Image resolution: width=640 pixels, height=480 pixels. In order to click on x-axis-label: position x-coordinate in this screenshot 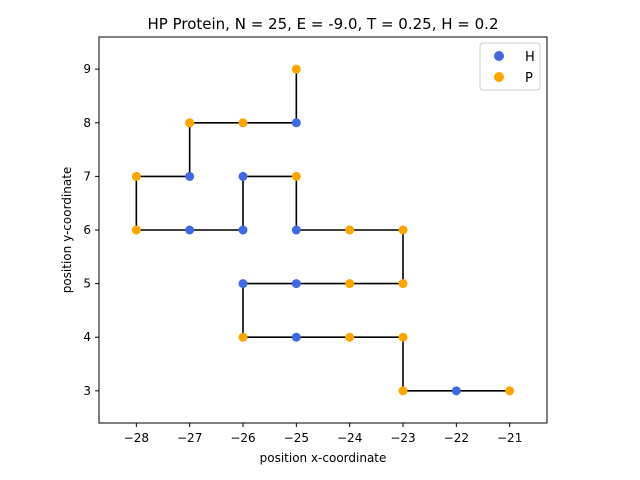, I will do `click(323, 458)`.